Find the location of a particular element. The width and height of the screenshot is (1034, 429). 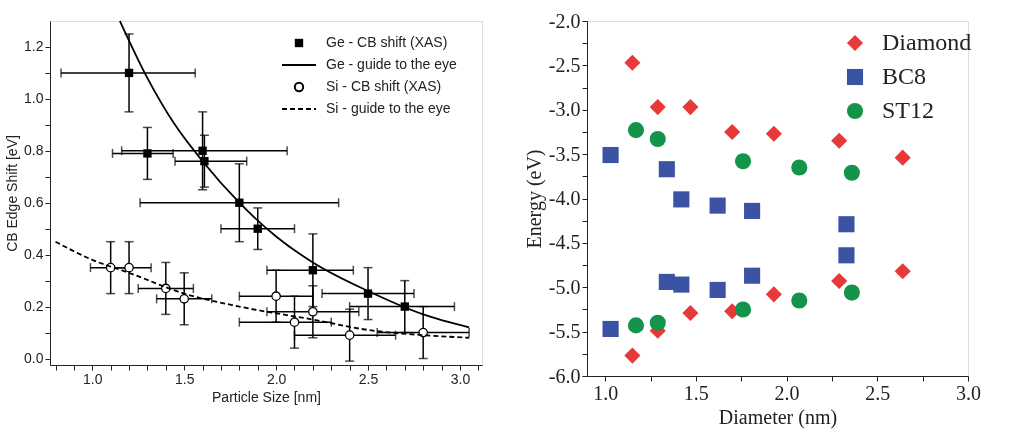

y-tick-label: 1.2 is located at coordinates (34, 46).